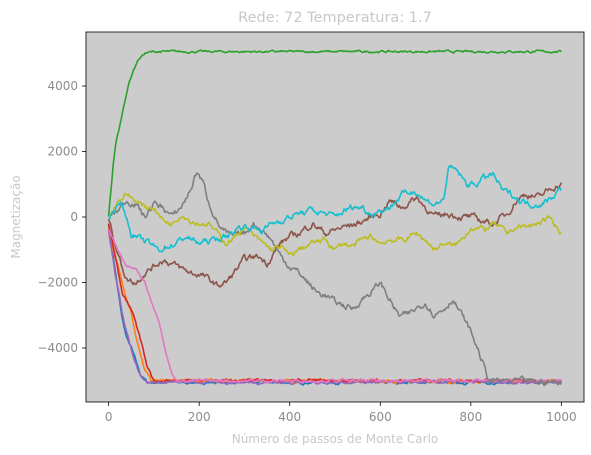  I want to click on x-axis-ticks: 0 200 400 600 800 1000, so click(341, 413).